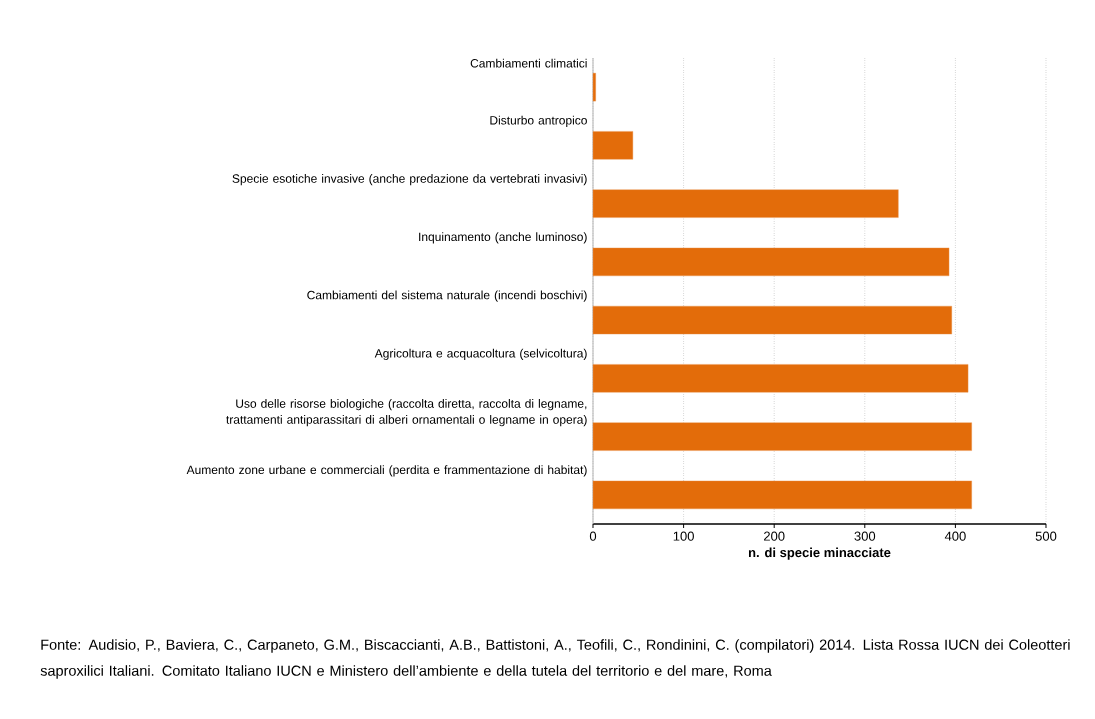 The height and width of the screenshot is (719, 1095). Describe the element at coordinates (503, 238) in the screenshot. I see `y-tick-label: Inquinamento (anche luminoso)` at that location.